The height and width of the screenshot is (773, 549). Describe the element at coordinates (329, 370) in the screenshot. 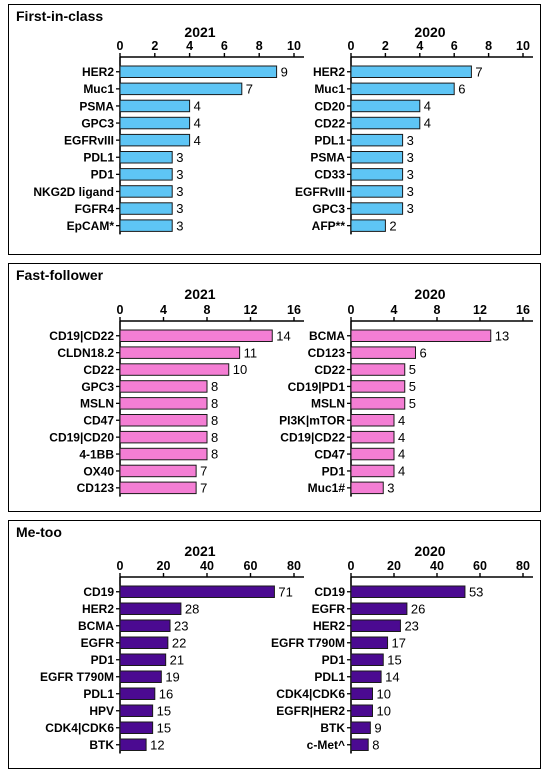

I see `category-label: CD22` at that location.